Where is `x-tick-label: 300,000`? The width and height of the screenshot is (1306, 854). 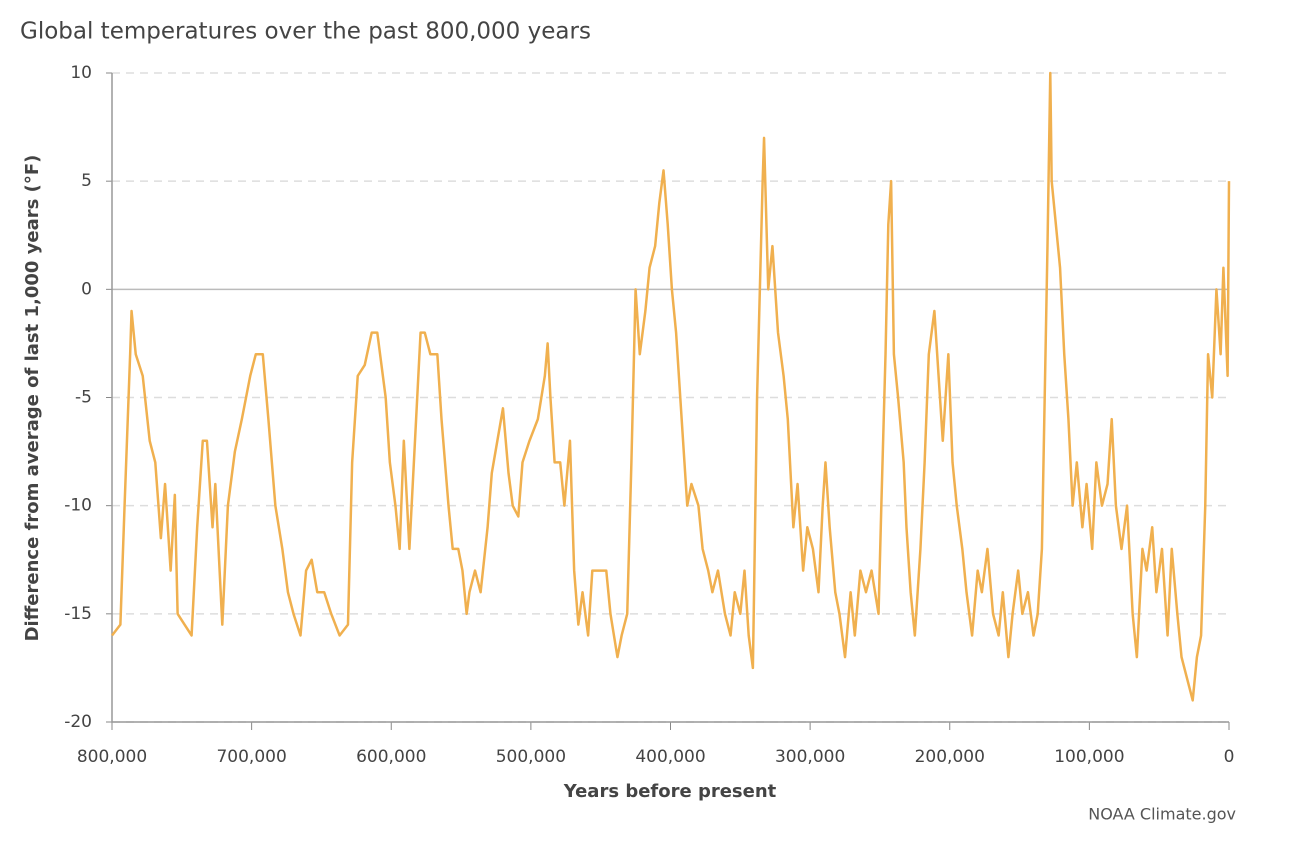 x-tick-label: 300,000 is located at coordinates (810, 757).